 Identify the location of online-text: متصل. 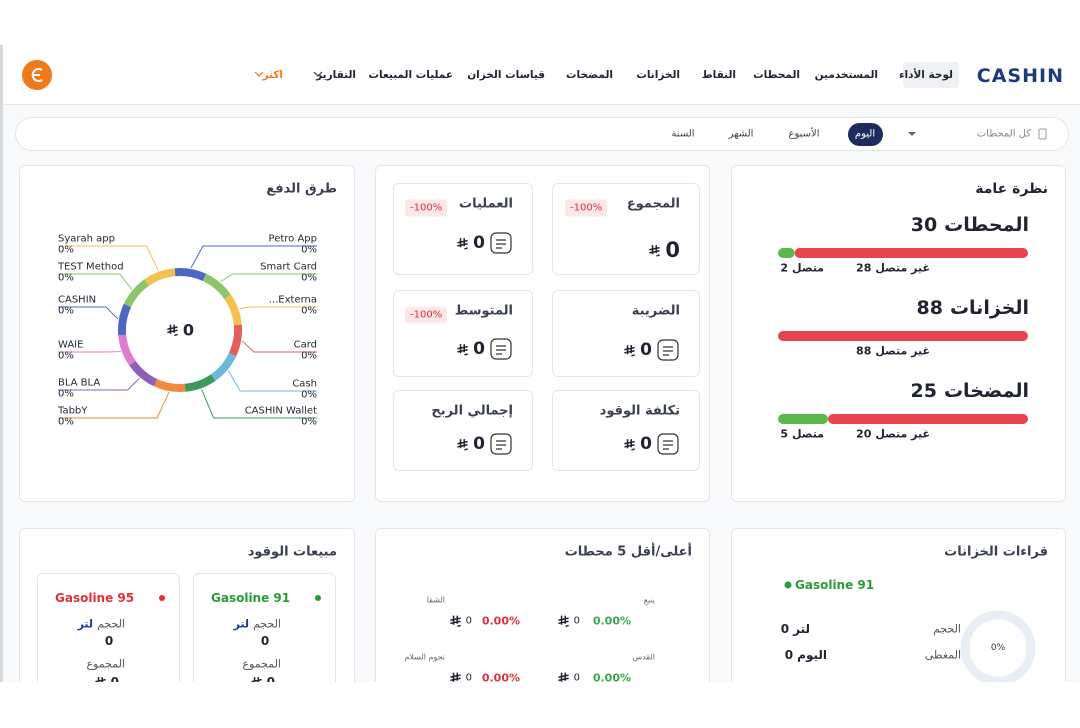
(808, 434).